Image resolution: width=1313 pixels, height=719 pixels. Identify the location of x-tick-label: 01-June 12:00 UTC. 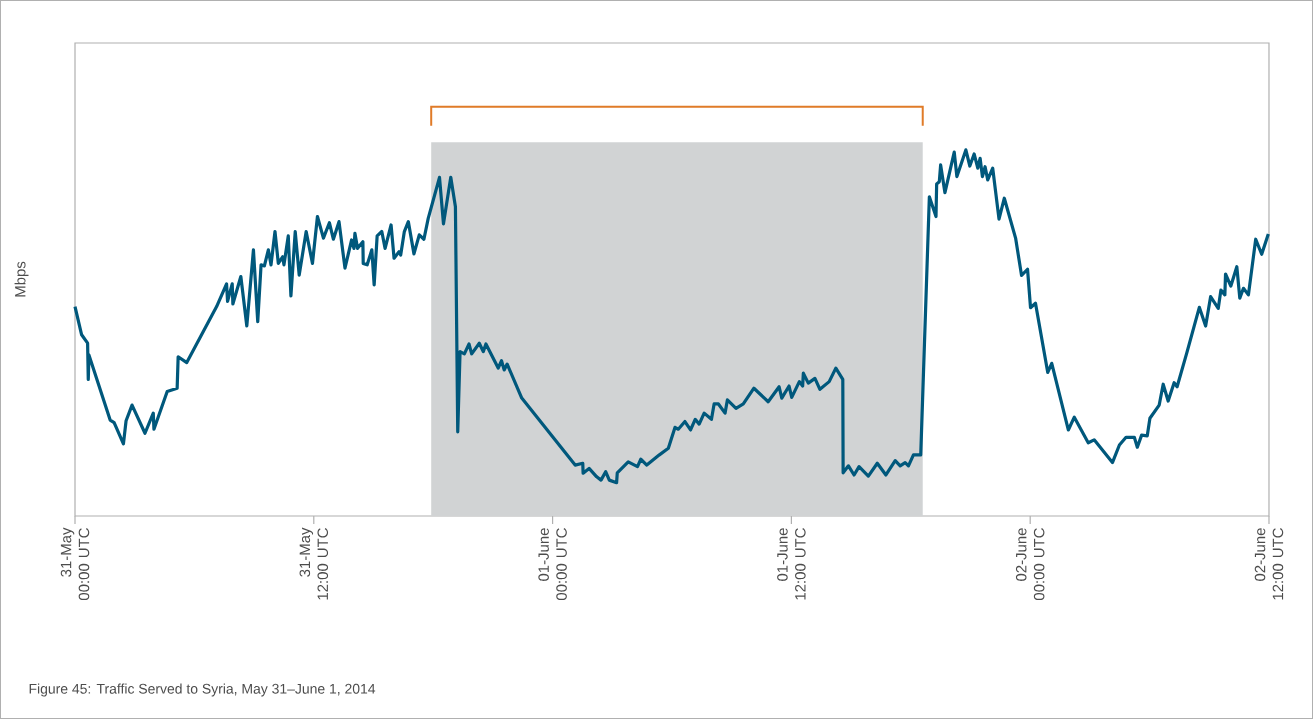
(791, 564).